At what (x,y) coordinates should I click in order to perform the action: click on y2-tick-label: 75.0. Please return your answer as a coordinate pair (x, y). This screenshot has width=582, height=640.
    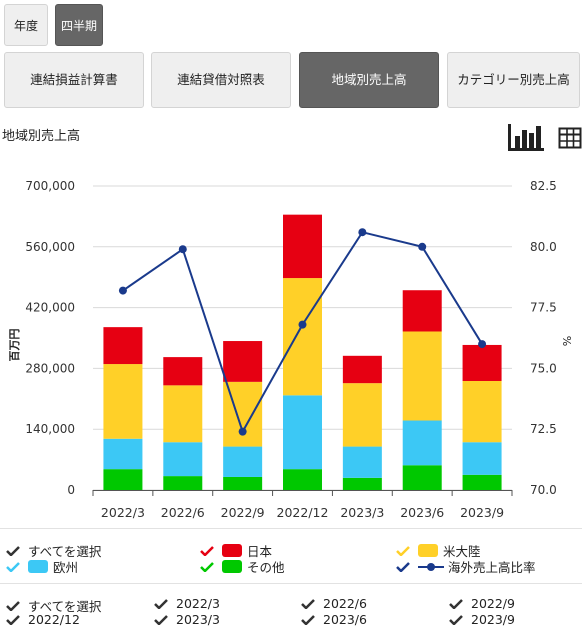
    Looking at the image, I should click on (543, 368).